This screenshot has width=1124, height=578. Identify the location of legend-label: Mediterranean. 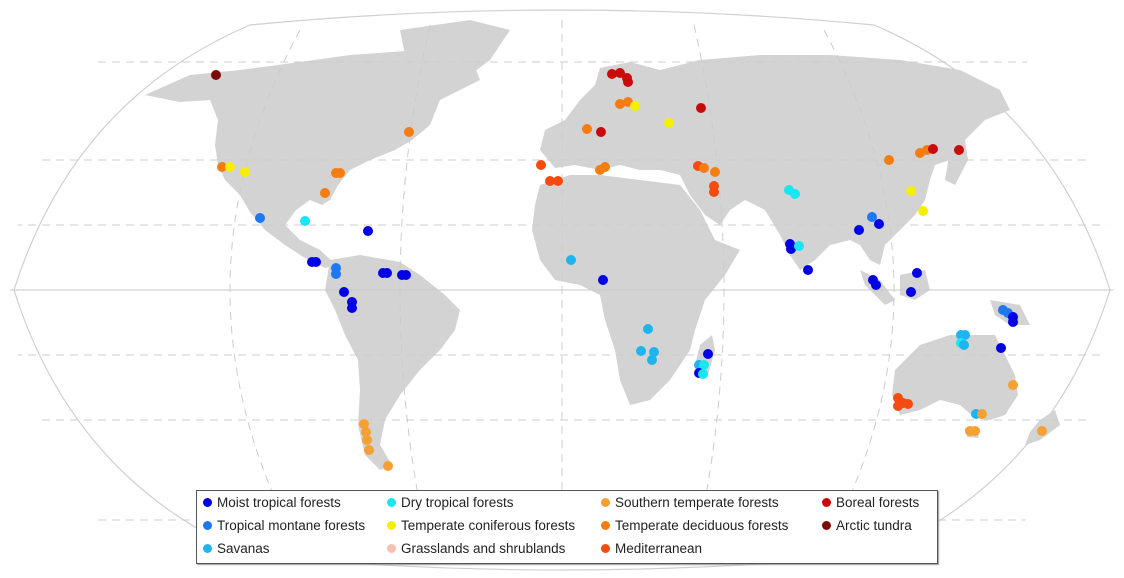
(659, 548).